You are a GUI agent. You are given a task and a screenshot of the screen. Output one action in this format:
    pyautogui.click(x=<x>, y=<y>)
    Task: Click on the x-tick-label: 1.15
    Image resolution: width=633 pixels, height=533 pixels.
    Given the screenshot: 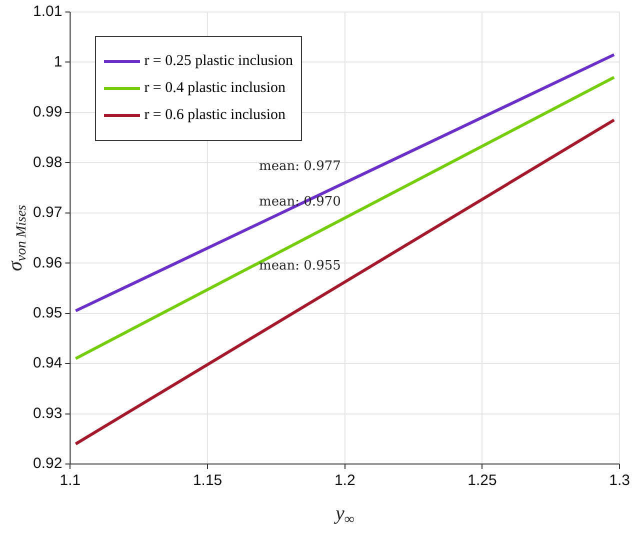 What is the action you would take?
    pyautogui.click(x=207, y=481)
    